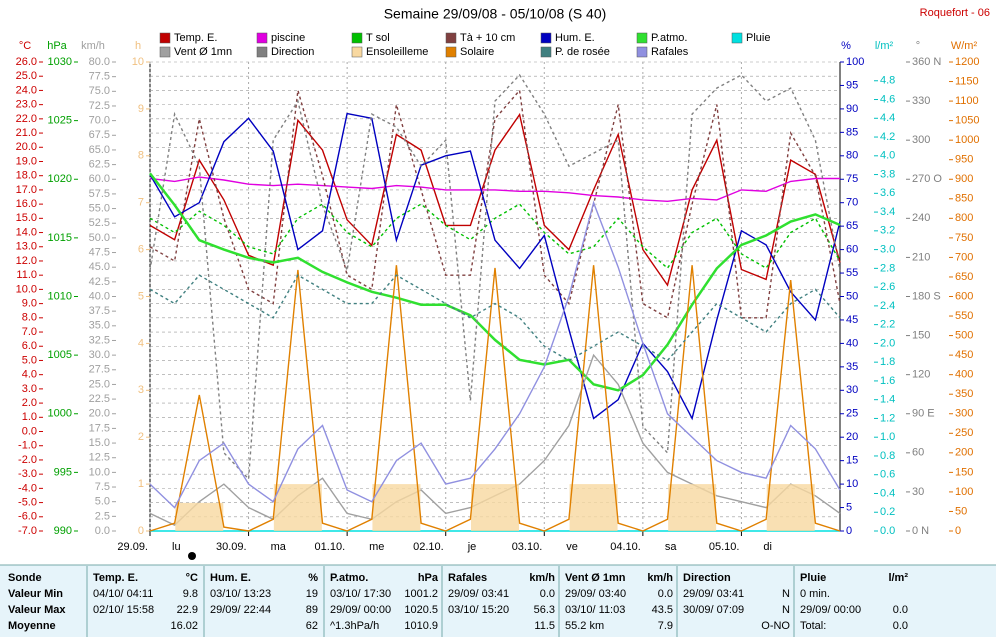  I want to click on row-label: Valeur Min, so click(35, 594).